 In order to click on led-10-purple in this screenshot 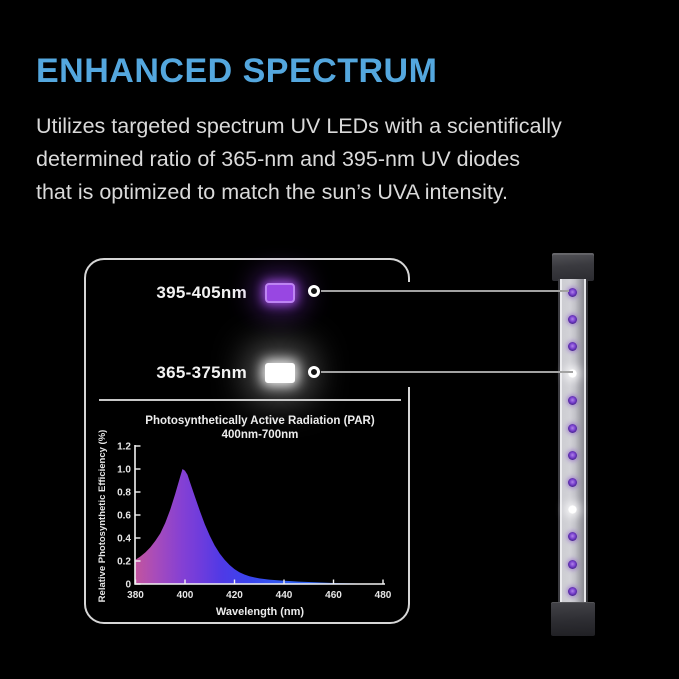, I will do `click(572, 537)`.